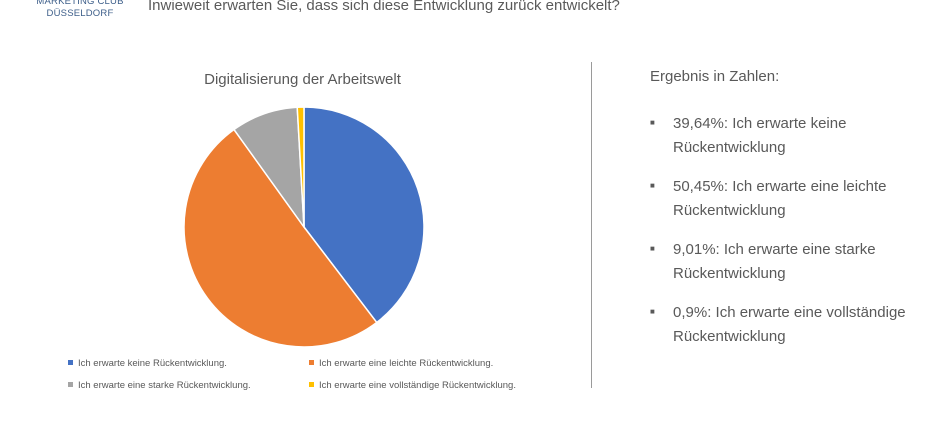  Describe the element at coordinates (164, 385) in the screenshot. I see `legend-label-3: Ich erwarte eine starke Rückentwicklung.` at that location.